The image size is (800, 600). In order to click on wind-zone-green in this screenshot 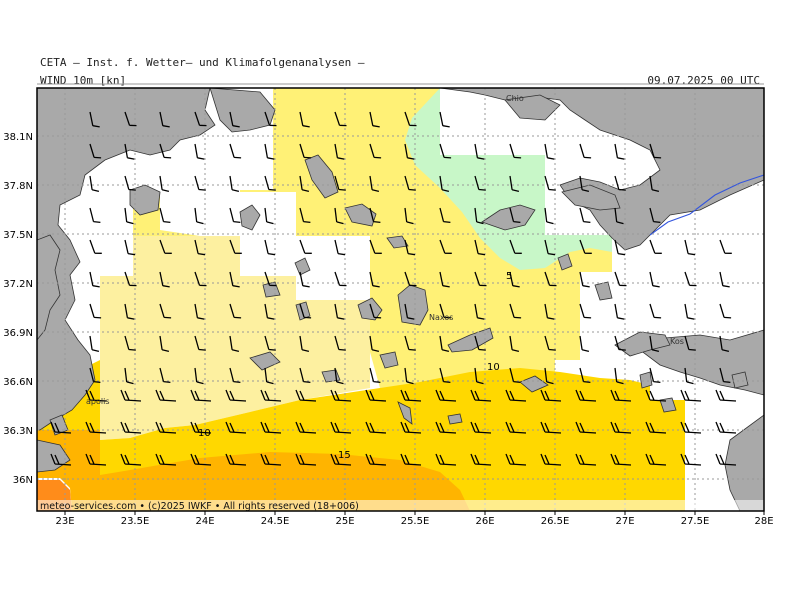, I will do `click(508, 179)`.